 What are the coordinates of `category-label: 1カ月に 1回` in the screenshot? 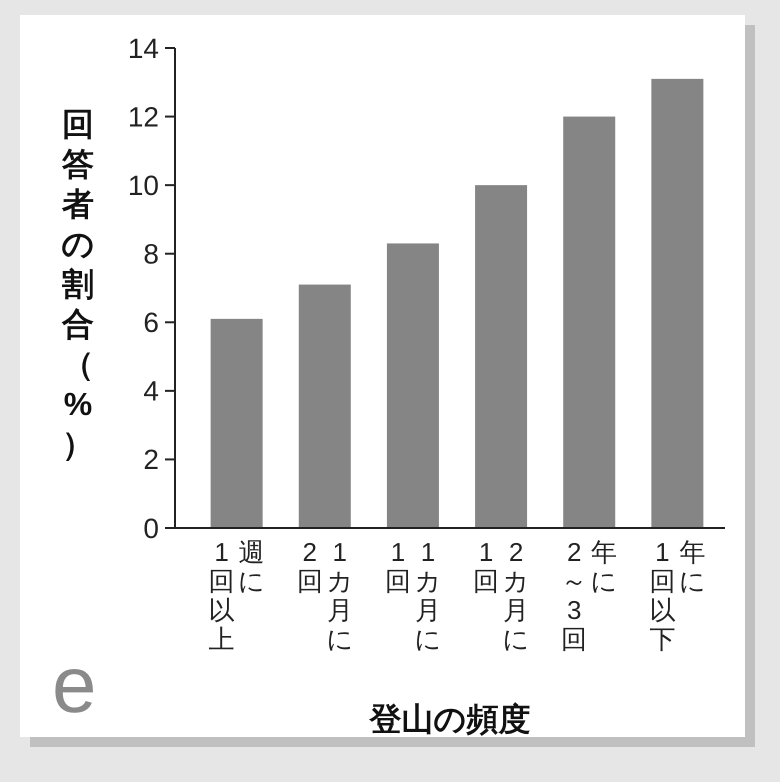 It's located at (413, 595).